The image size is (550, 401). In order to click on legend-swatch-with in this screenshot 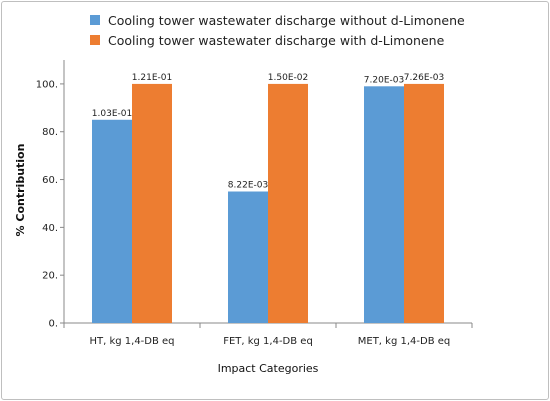, I will do `click(95, 40)`.